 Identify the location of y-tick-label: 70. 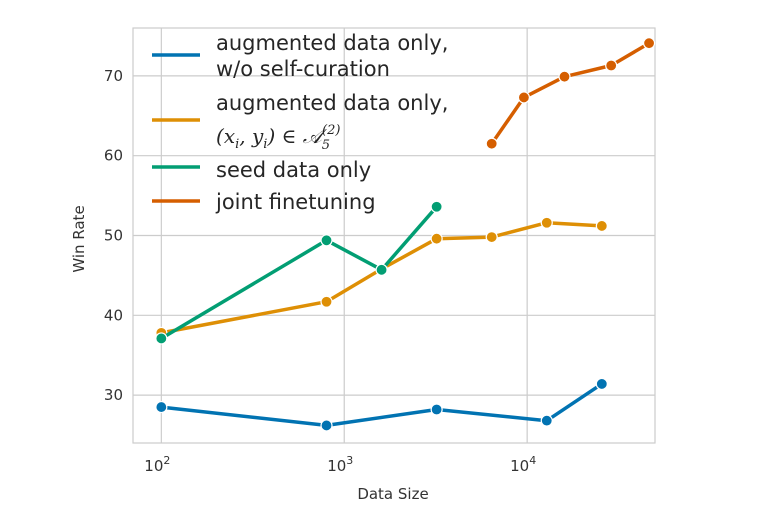
(113, 76).